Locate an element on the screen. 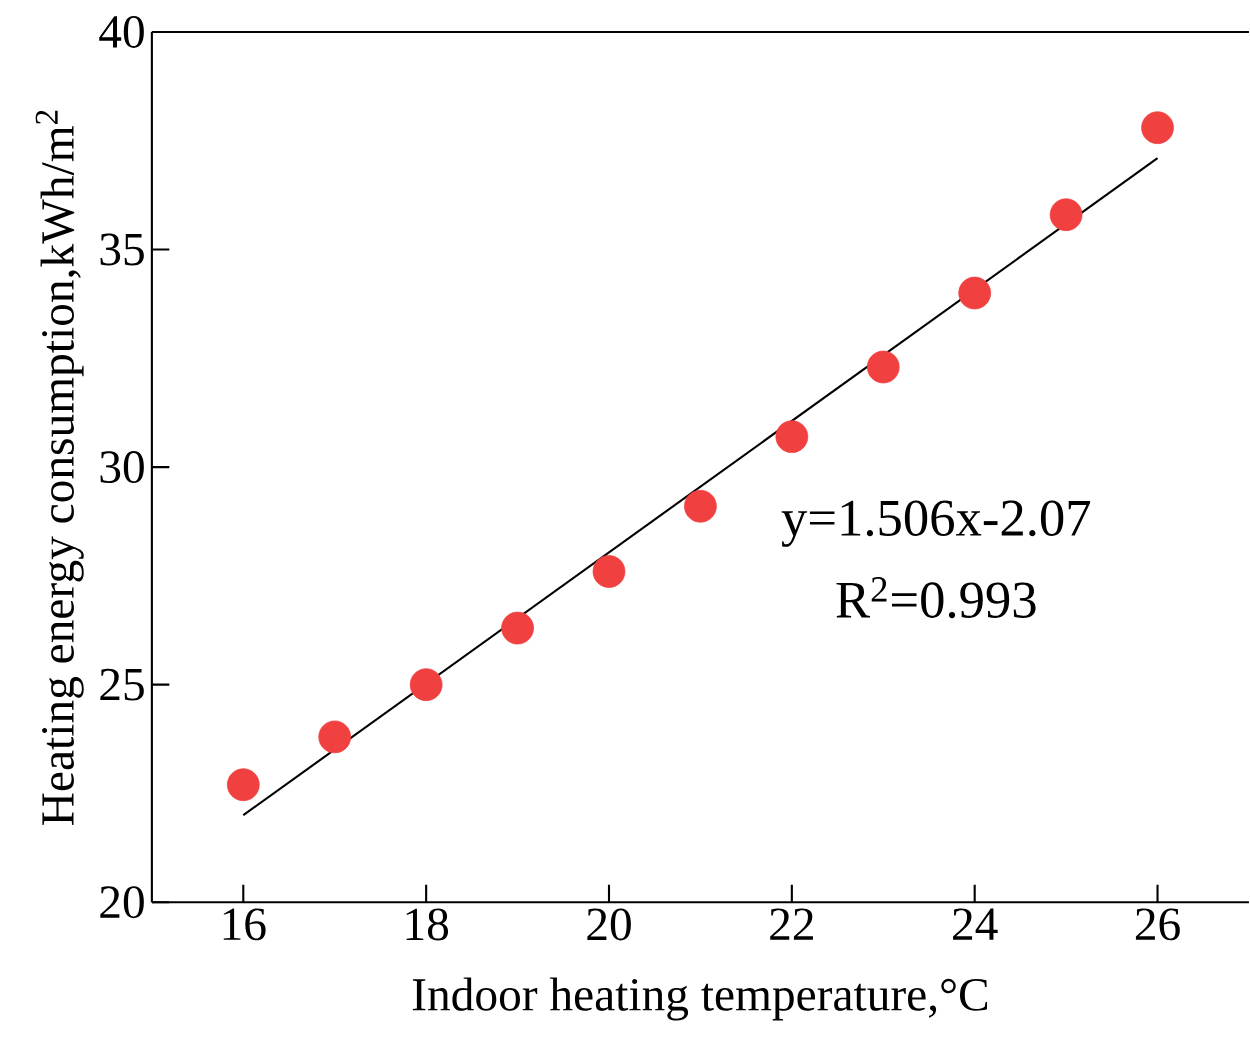 The height and width of the screenshot is (1060, 1250). x-axis-title: Indoor heating temperature,°C is located at coordinates (700, 999).